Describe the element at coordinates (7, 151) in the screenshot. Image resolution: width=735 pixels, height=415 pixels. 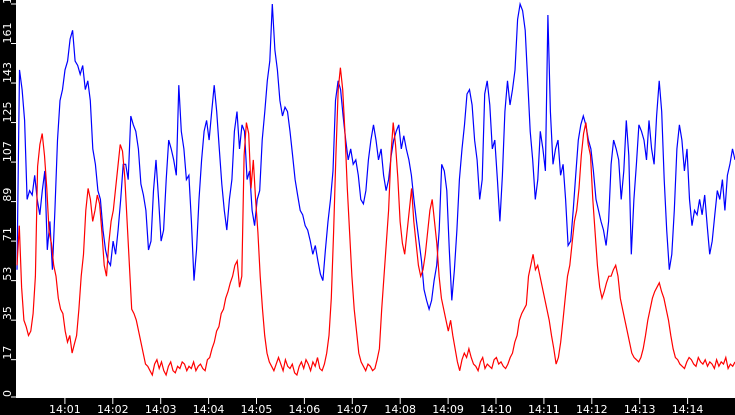
I see `y-tick-label: 107` at that location.